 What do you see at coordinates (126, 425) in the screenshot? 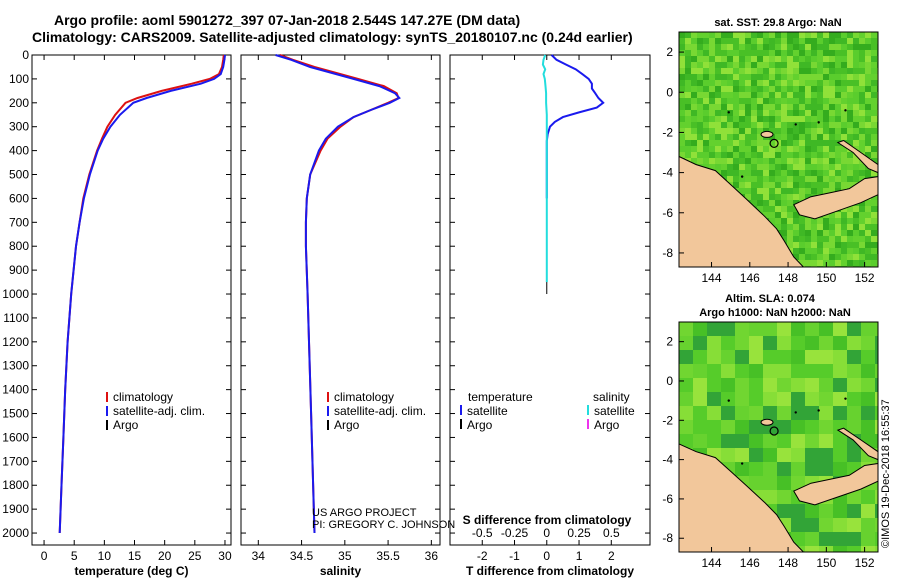
I see `legend-label: Argo` at bounding box center [126, 425].